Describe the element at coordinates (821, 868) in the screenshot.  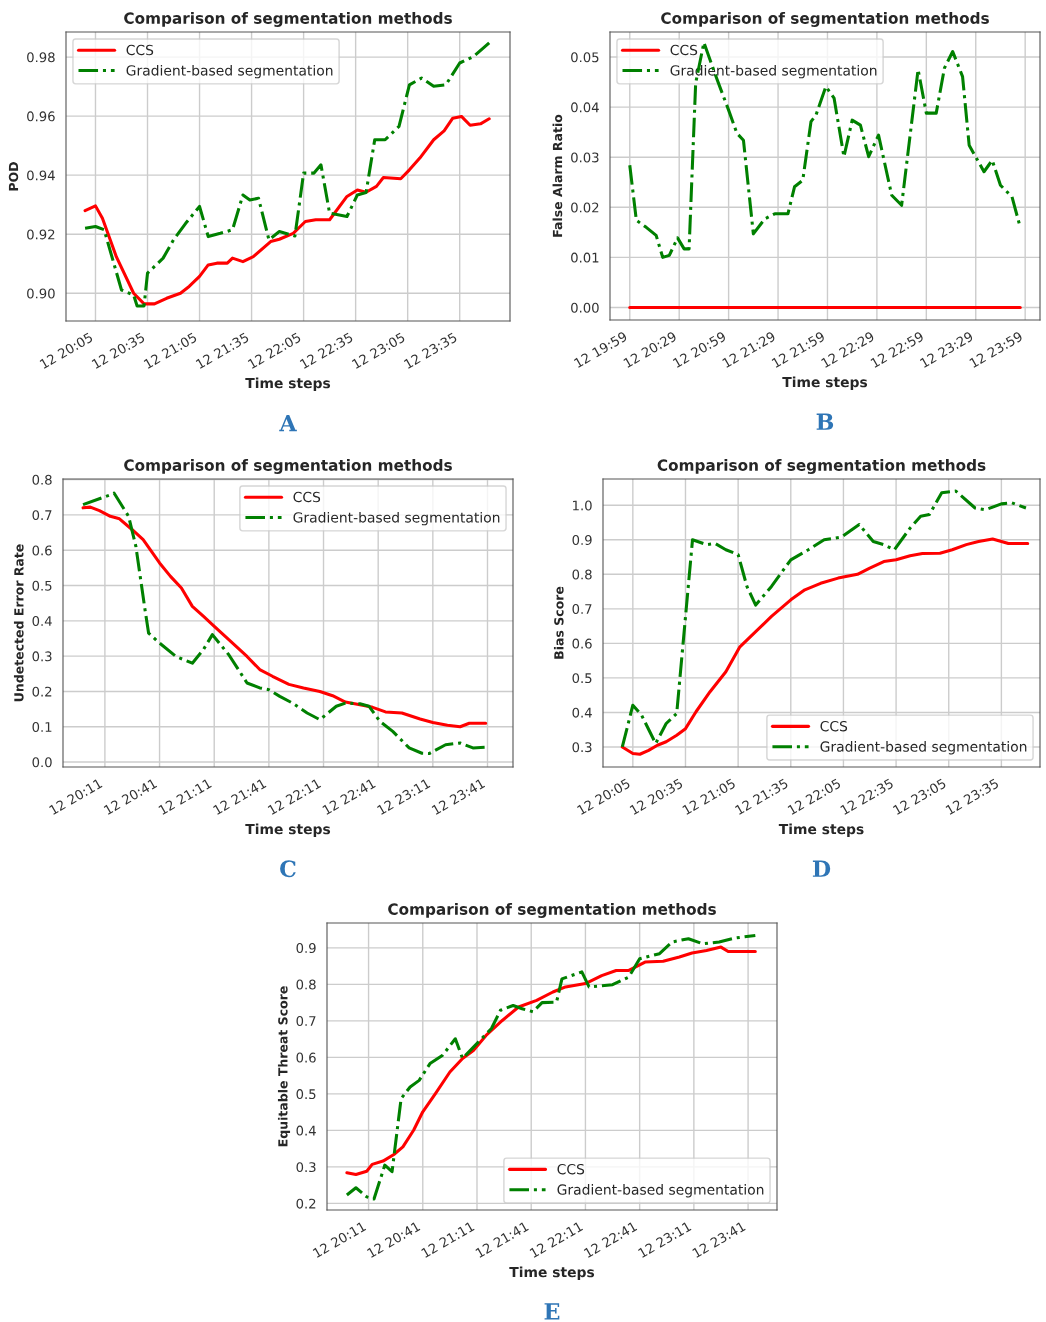
I see `text: D` at that location.